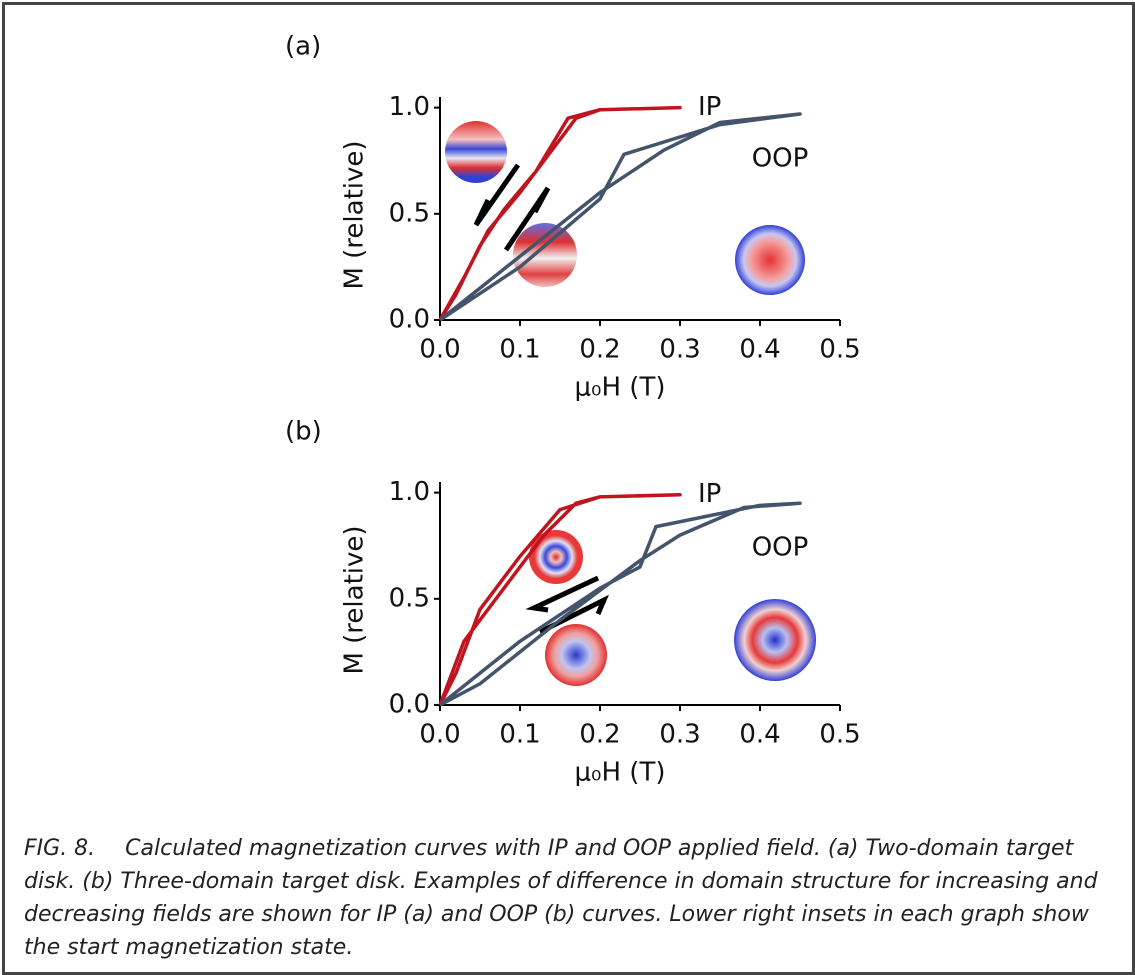 The height and width of the screenshot is (975, 1135). Describe the element at coordinates (303, 432) in the screenshot. I see `panel-label: (b)` at that location.